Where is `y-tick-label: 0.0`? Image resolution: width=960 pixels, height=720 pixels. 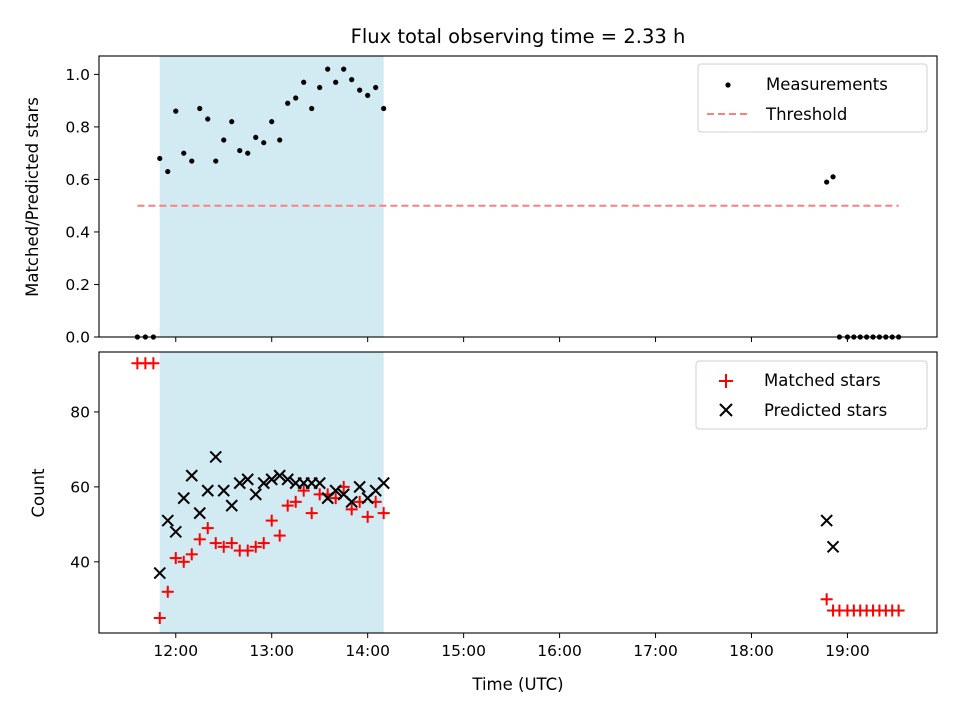 y-tick-label: 0.0 is located at coordinates (77, 338).